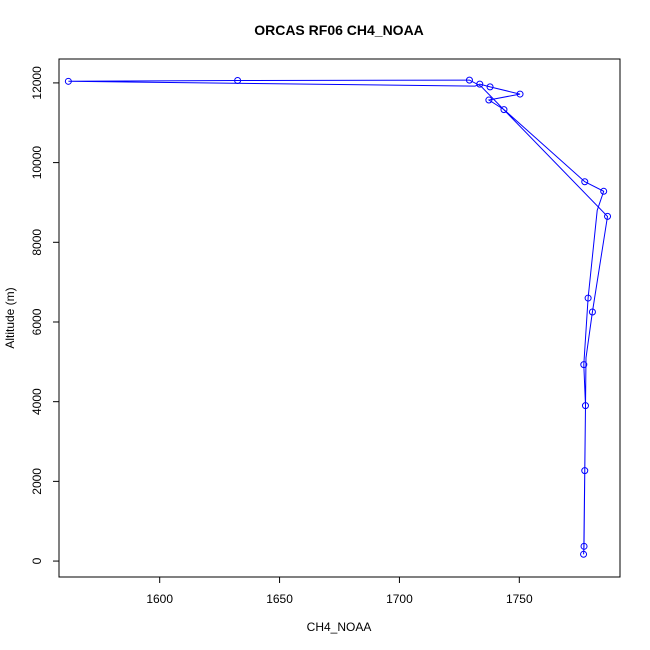  I want to click on x-axis: 1600 1650 1700 1750, so click(339, 591).